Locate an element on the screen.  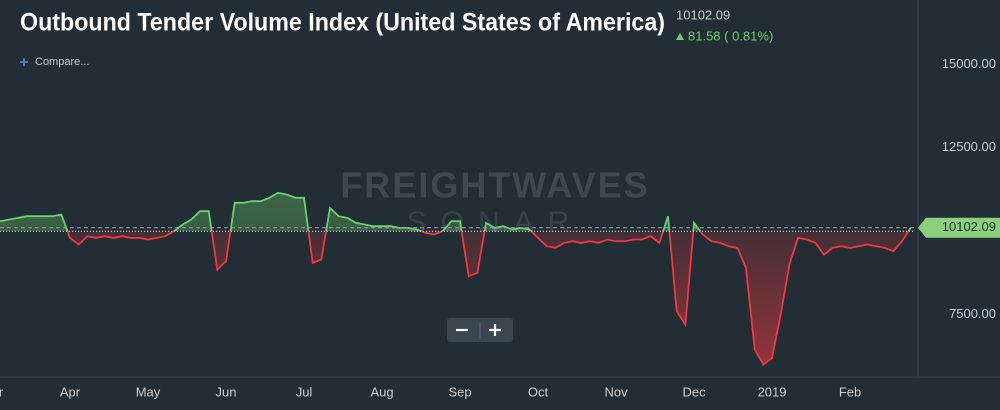
x-tick-label: Jul is located at coordinates (304, 391).